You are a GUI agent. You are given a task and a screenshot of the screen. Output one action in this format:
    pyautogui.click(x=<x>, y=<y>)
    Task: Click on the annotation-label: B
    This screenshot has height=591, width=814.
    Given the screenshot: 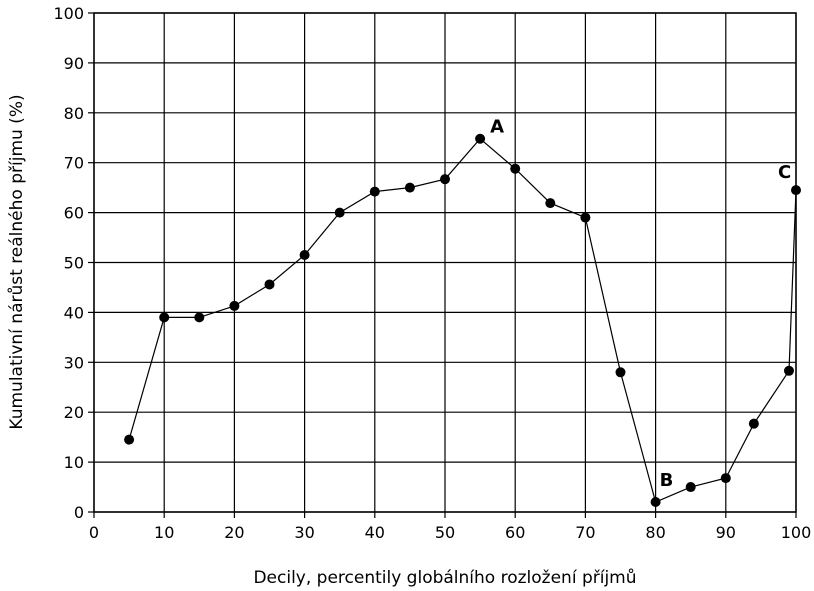 What is the action you would take?
    pyautogui.click(x=667, y=480)
    